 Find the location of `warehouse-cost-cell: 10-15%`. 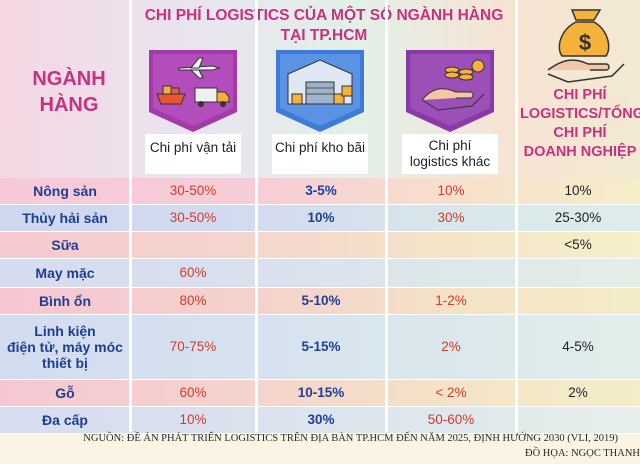

warehouse-cost-cell: 10-15% is located at coordinates (321, 392).